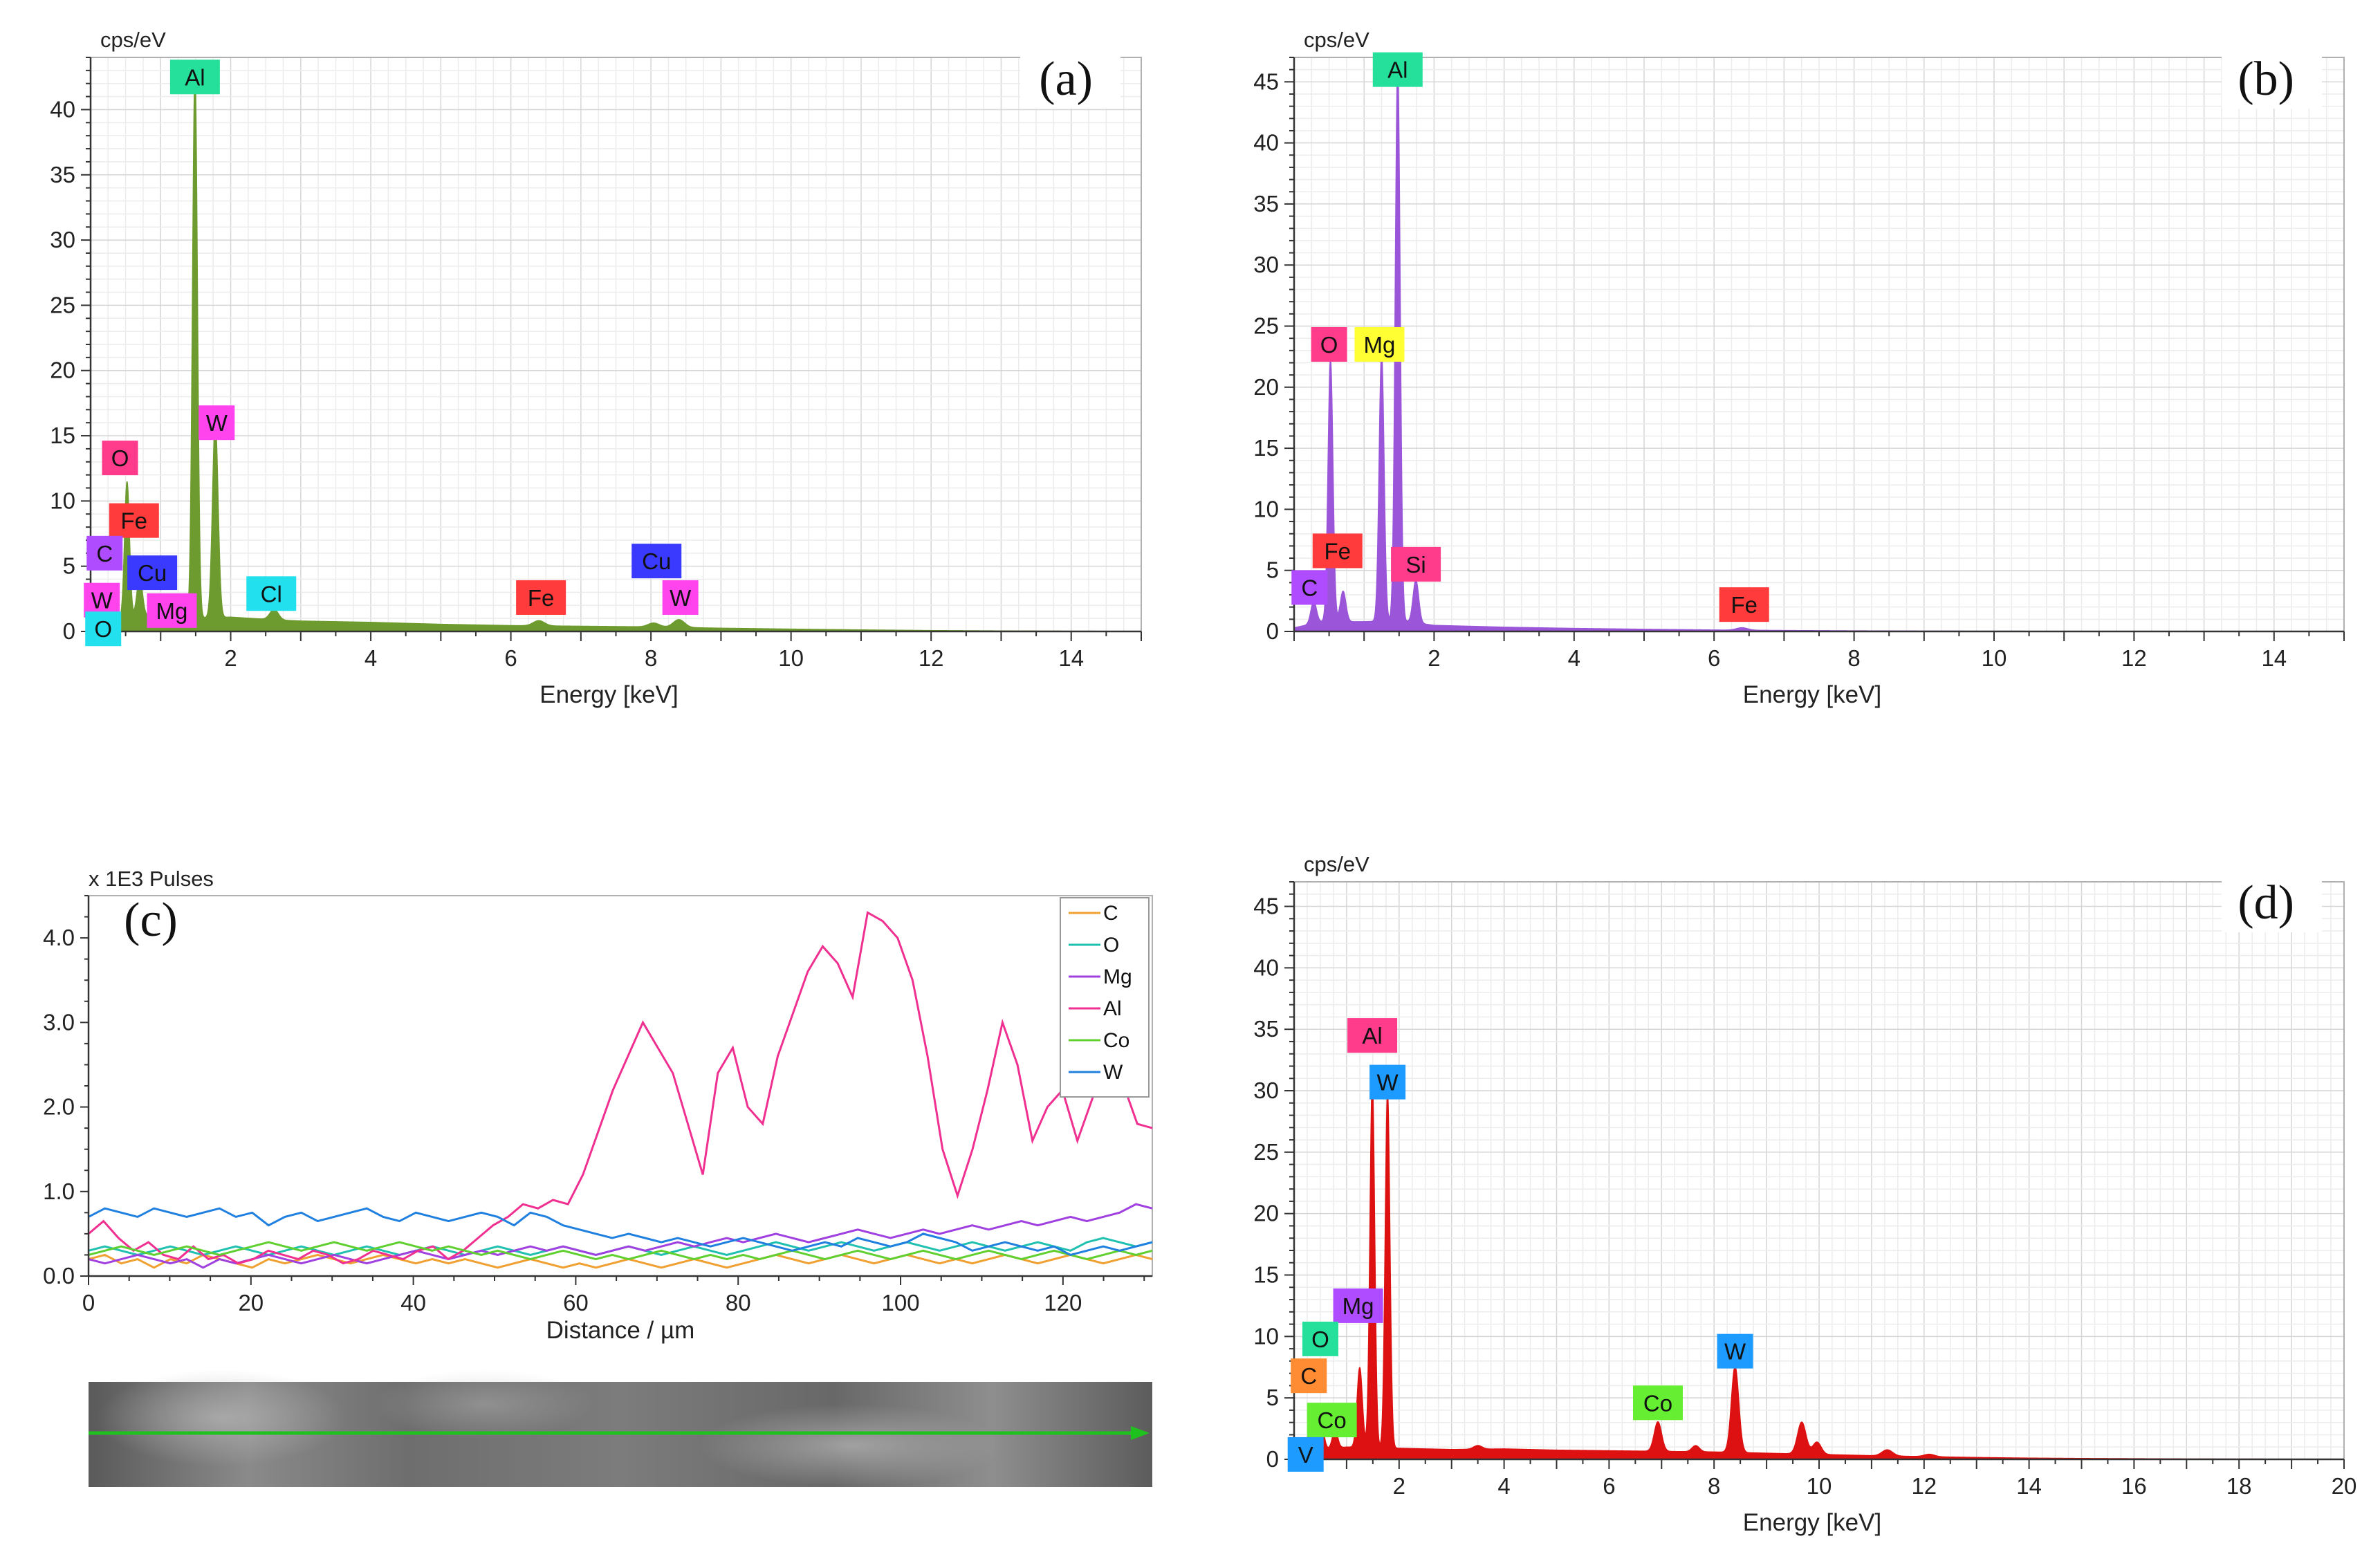  Describe the element at coordinates (2272, 80) in the screenshot. I see `panel-b-label-bg` at that location.